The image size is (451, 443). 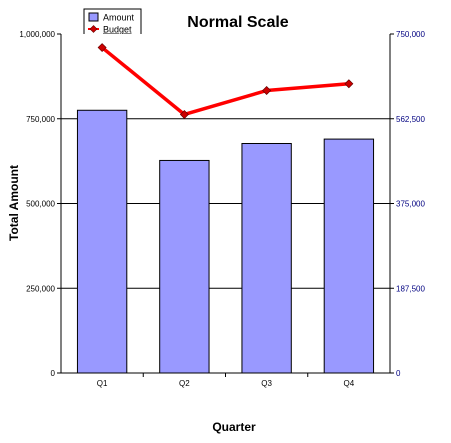 What do you see at coordinates (102, 383) in the screenshot?
I see `x-tick-label: Q1` at bounding box center [102, 383].